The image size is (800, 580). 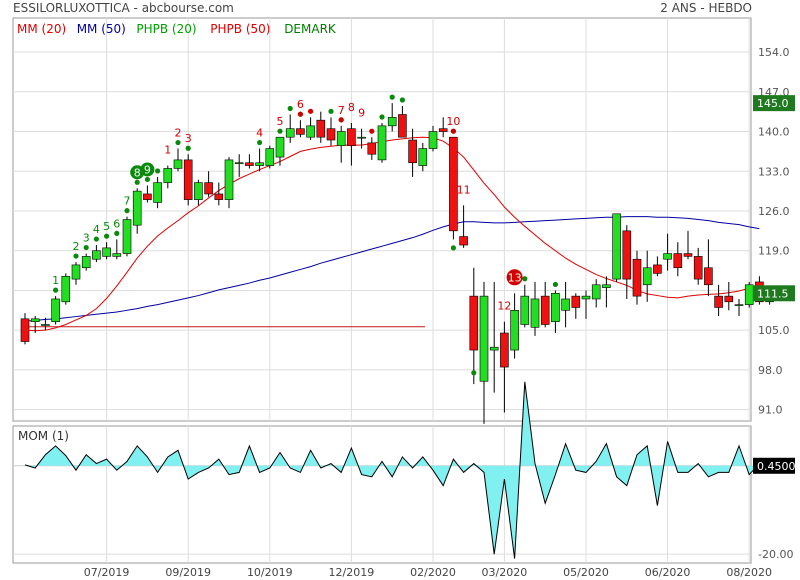 I want to click on x-tick-label: 06/2020, so click(x=668, y=572).